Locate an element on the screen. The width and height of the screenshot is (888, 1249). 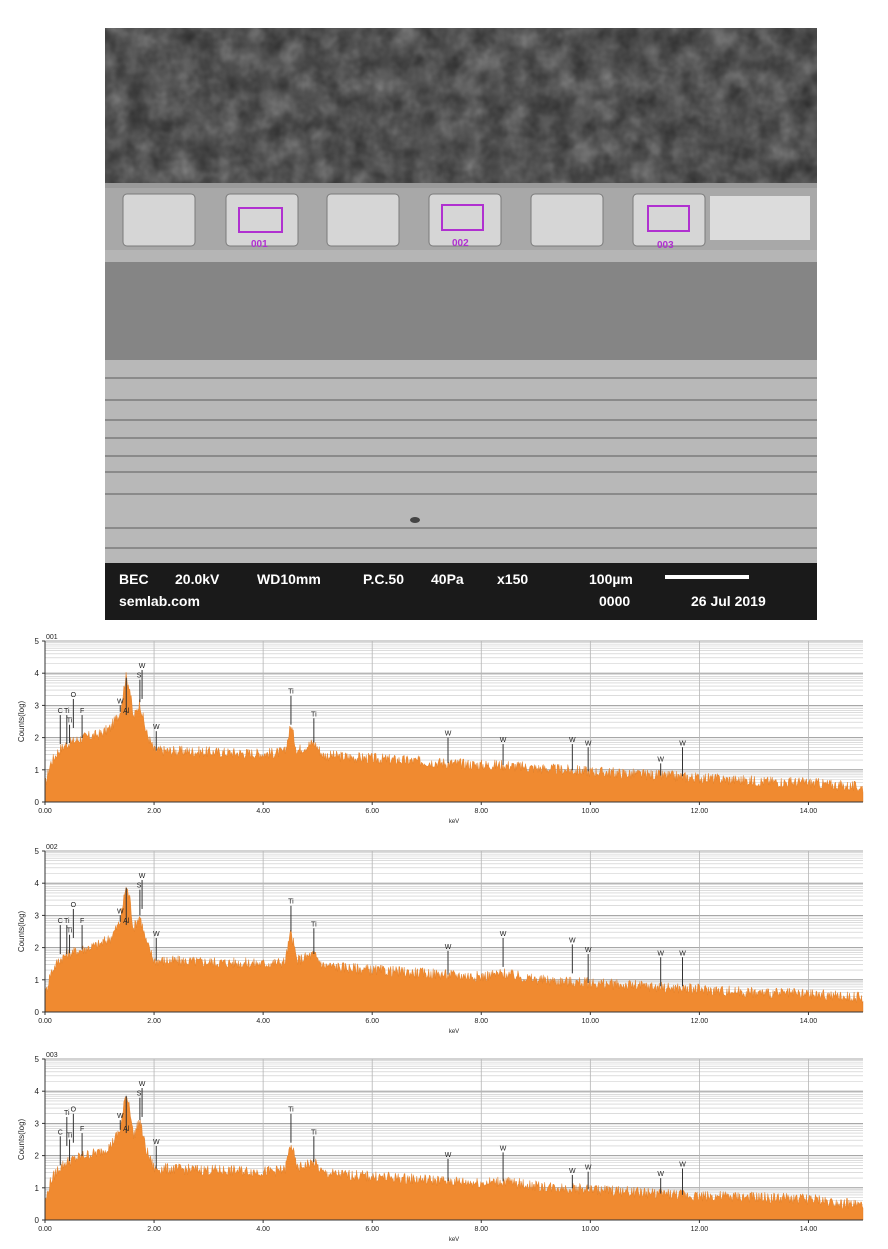
chamber-pressure: 40Pa is located at coordinates (447, 579).